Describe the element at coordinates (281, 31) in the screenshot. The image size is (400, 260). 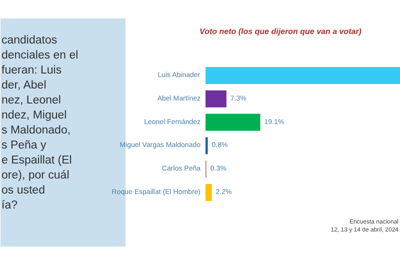
I see `chart-title: Voto neto (los que dijeron que van a votar)` at that location.